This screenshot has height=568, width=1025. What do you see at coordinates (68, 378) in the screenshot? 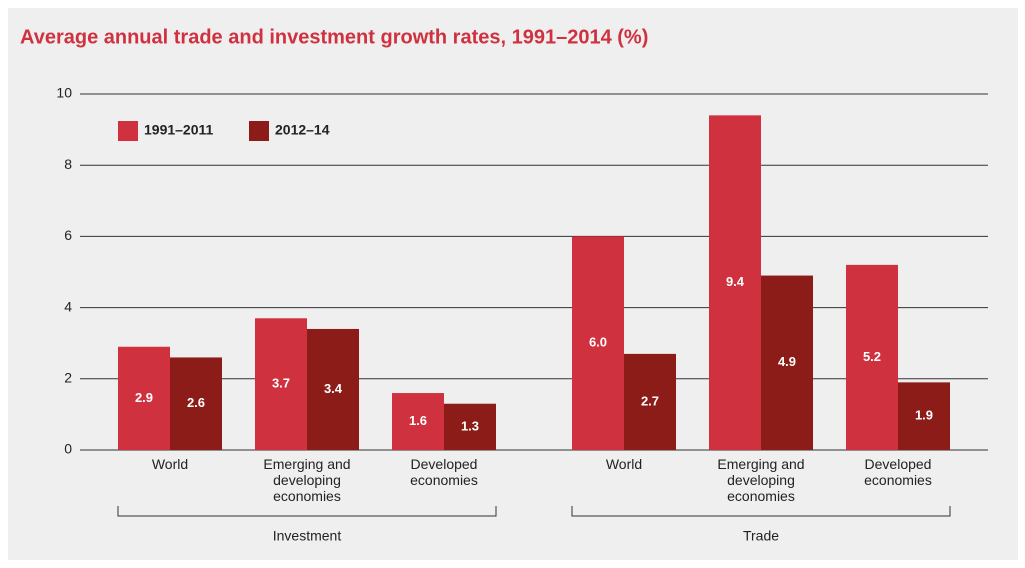
I see `y-tick-label: 2` at bounding box center [68, 378].